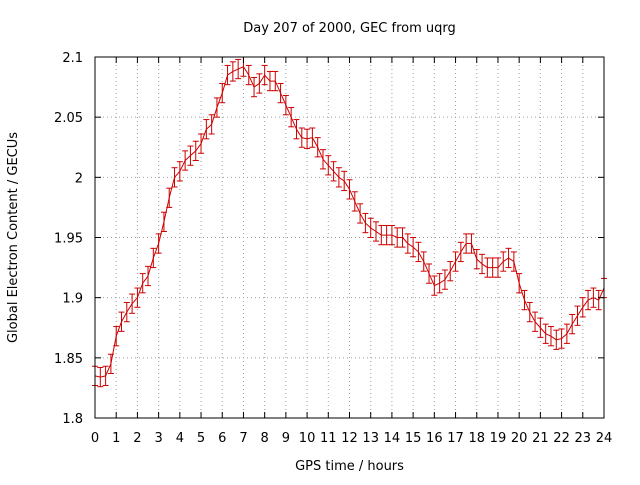  What do you see at coordinates (68, 239) in the screenshot?
I see `y-tick-label: 1.95` at bounding box center [68, 239].